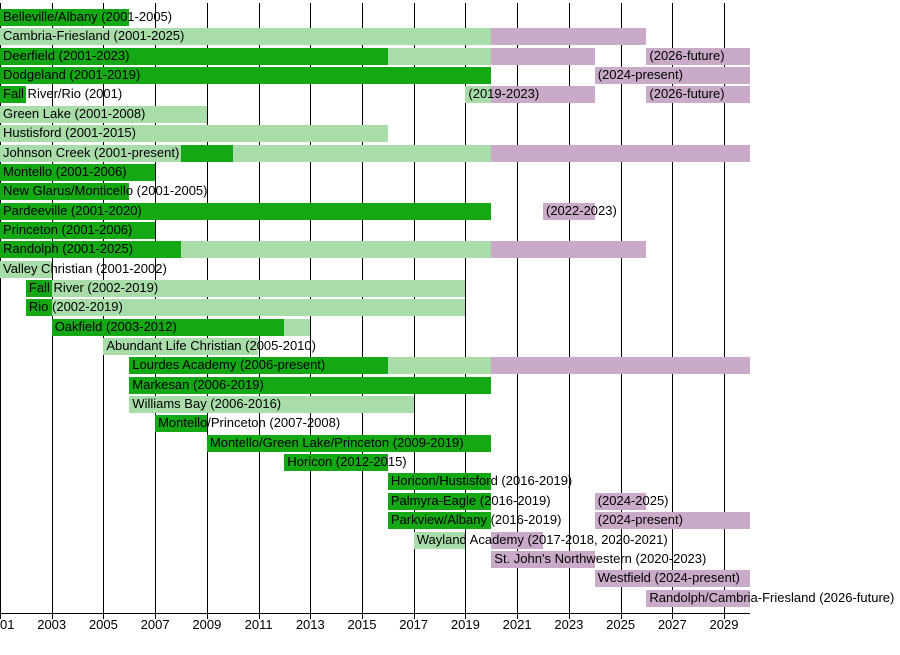  What do you see at coordinates (103, 624) in the screenshot?
I see `x-axis-tick-label: 2005` at bounding box center [103, 624].